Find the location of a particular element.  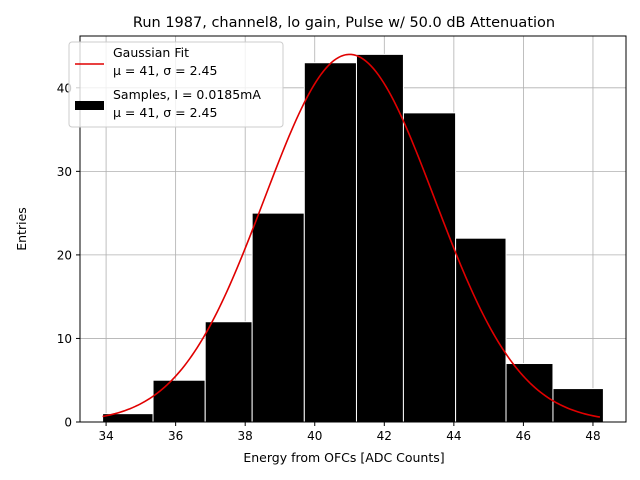

x-tick-label: 46 is located at coordinates (523, 436).